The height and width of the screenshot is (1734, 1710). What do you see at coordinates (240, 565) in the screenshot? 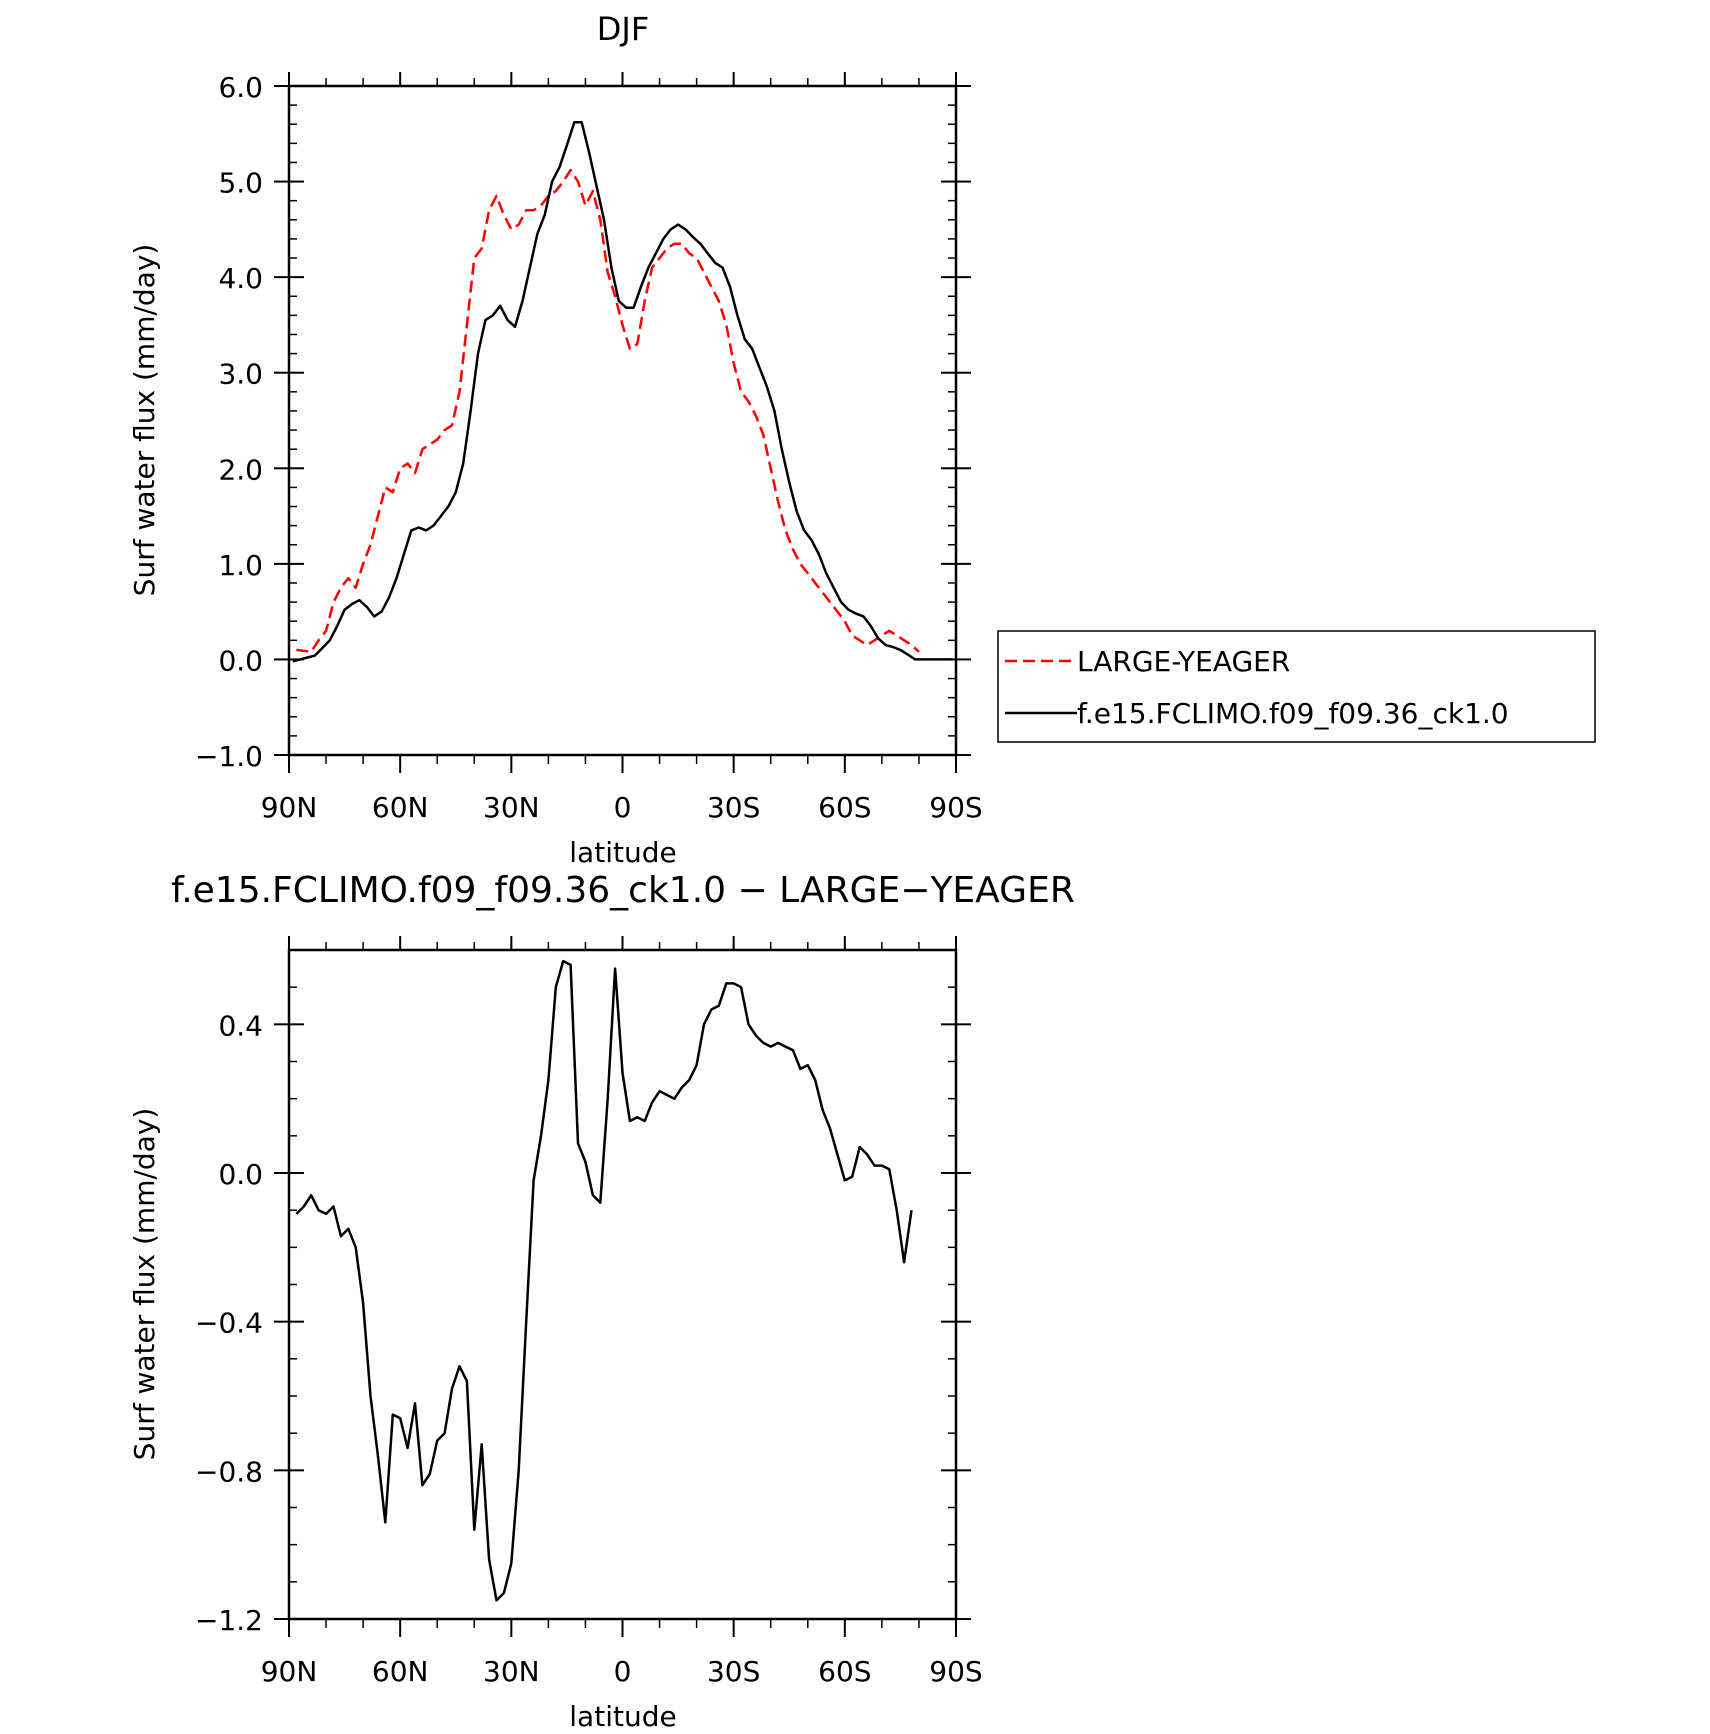
I see `y-tick-label: 1.0` at bounding box center [240, 565].